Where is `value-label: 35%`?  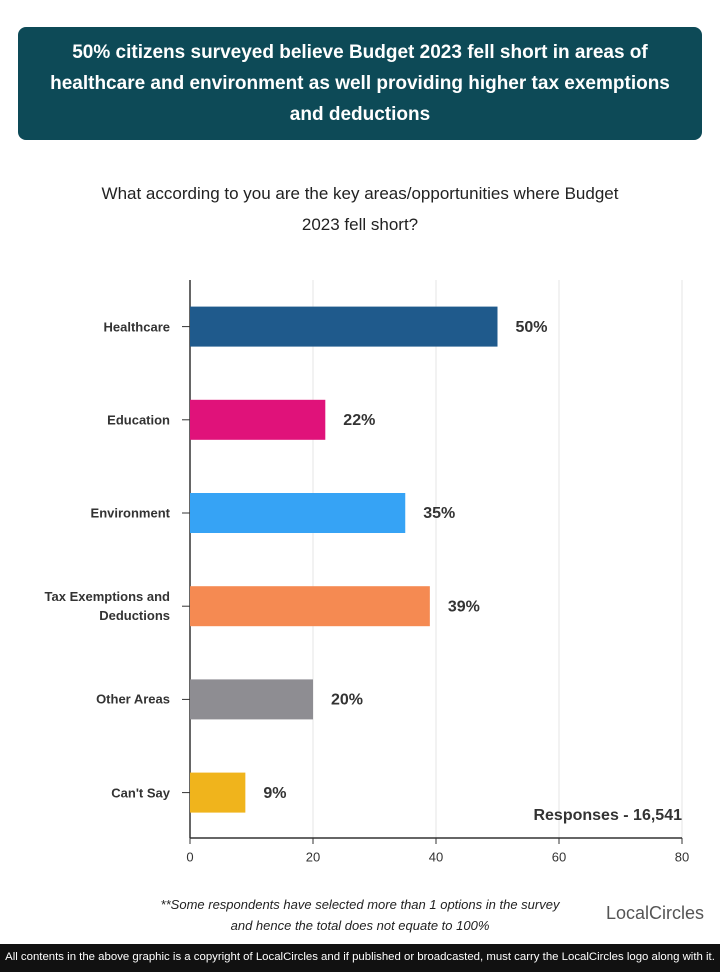
value-label: 35% is located at coordinates (439, 513).